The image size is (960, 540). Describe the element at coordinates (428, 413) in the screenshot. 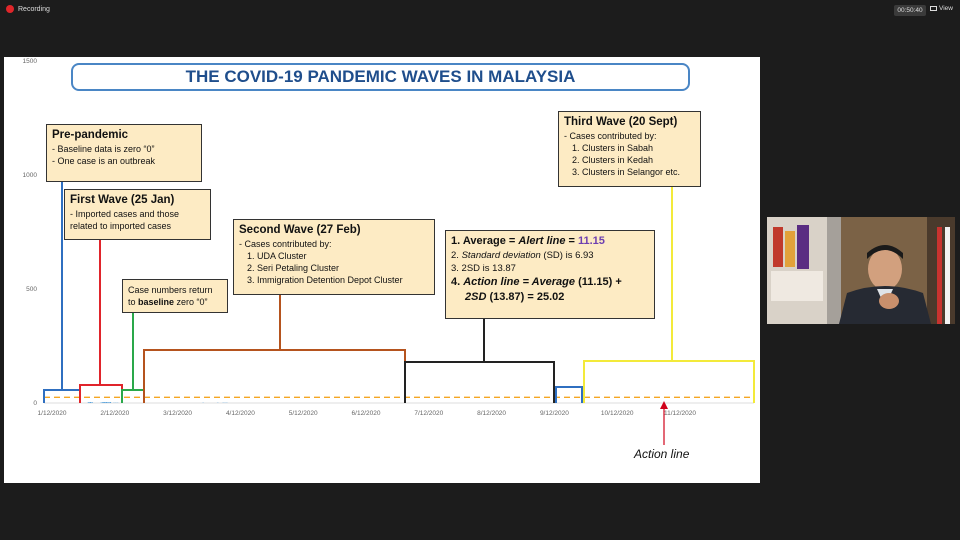

I see `x-tick-label: 7/12/2020` at that location.